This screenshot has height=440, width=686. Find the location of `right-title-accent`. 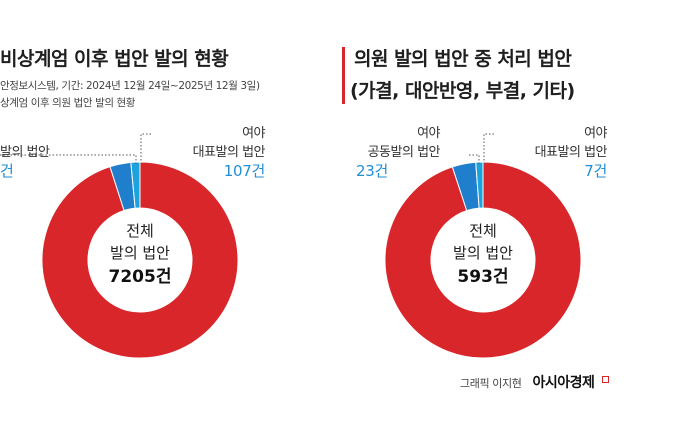

right-title-accent is located at coordinates (343, 75).